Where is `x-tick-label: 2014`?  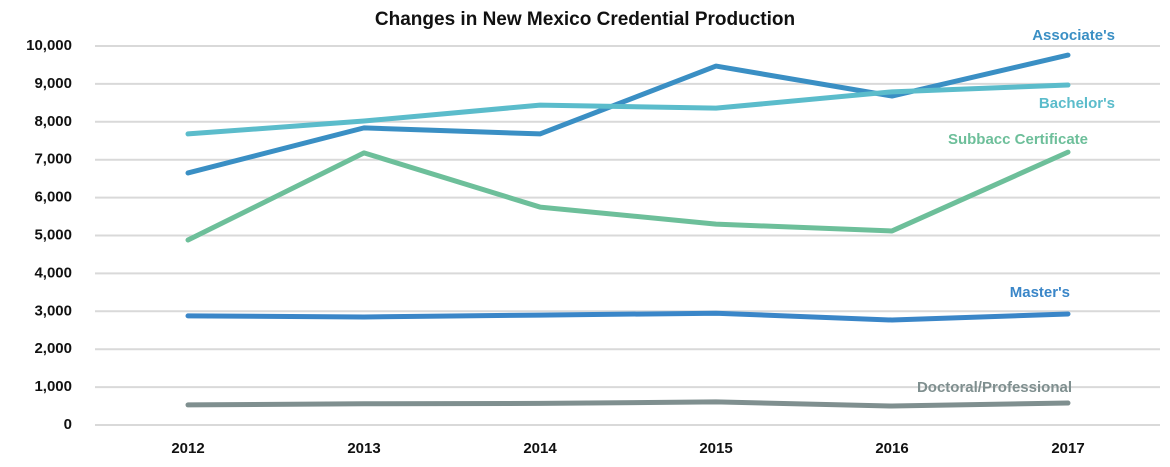 x-tick-label: 2014 is located at coordinates (540, 448).